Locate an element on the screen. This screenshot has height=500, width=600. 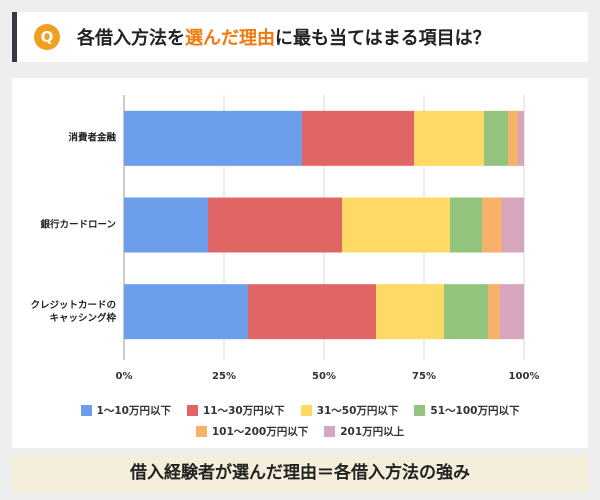
legend-item: 11～30万円以下 is located at coordinates (235, 410).